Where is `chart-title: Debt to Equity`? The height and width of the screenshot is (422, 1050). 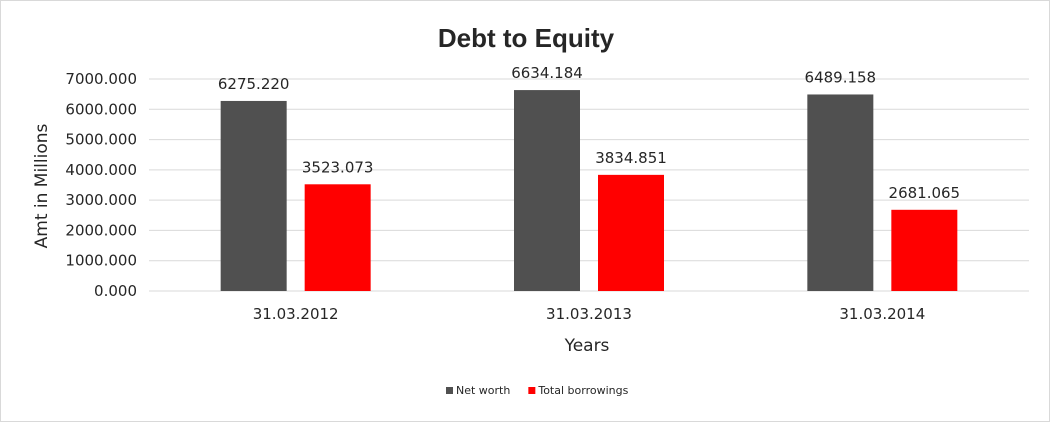 chart-title: Debt to Equity is located at coordinates (526, 38).